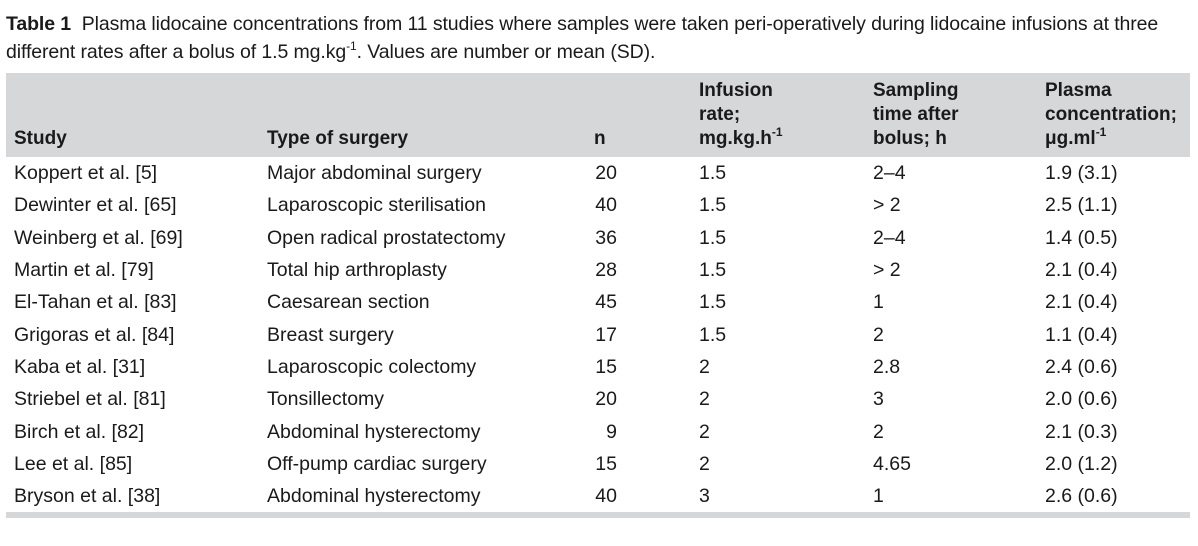 The image size is (1198, 546). I want to click on header-n: n, so click(600, 138).